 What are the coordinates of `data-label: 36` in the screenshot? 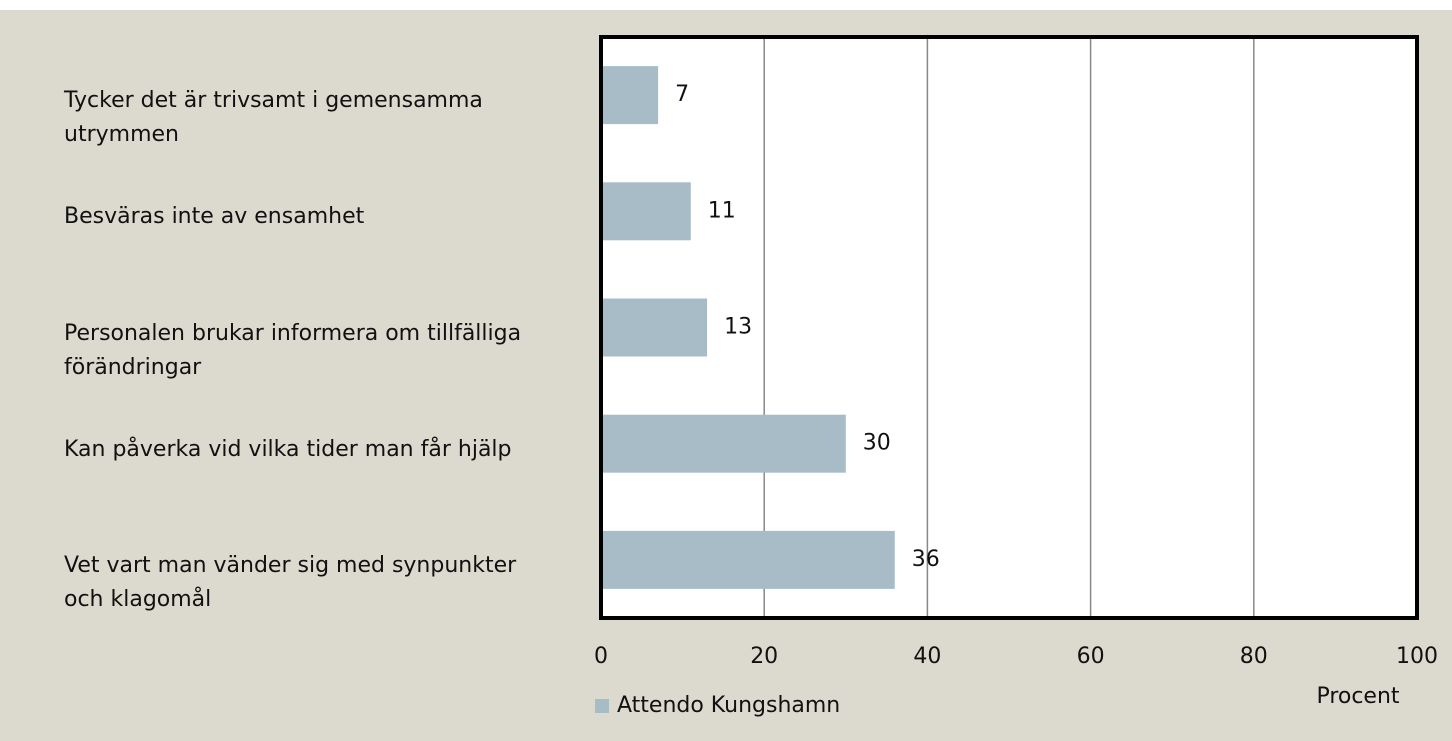 It's located at (926, 559).